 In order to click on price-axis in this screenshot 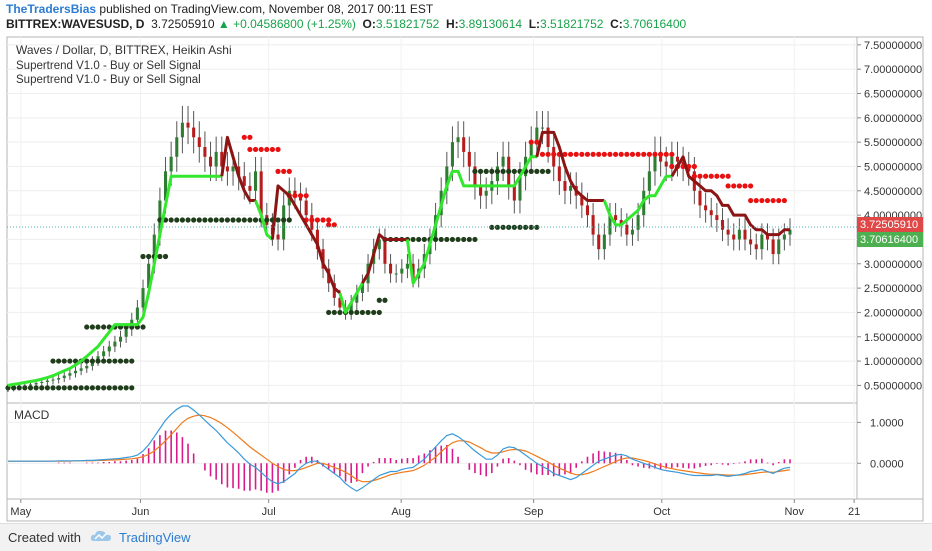, I will do `click(890, 268)`.